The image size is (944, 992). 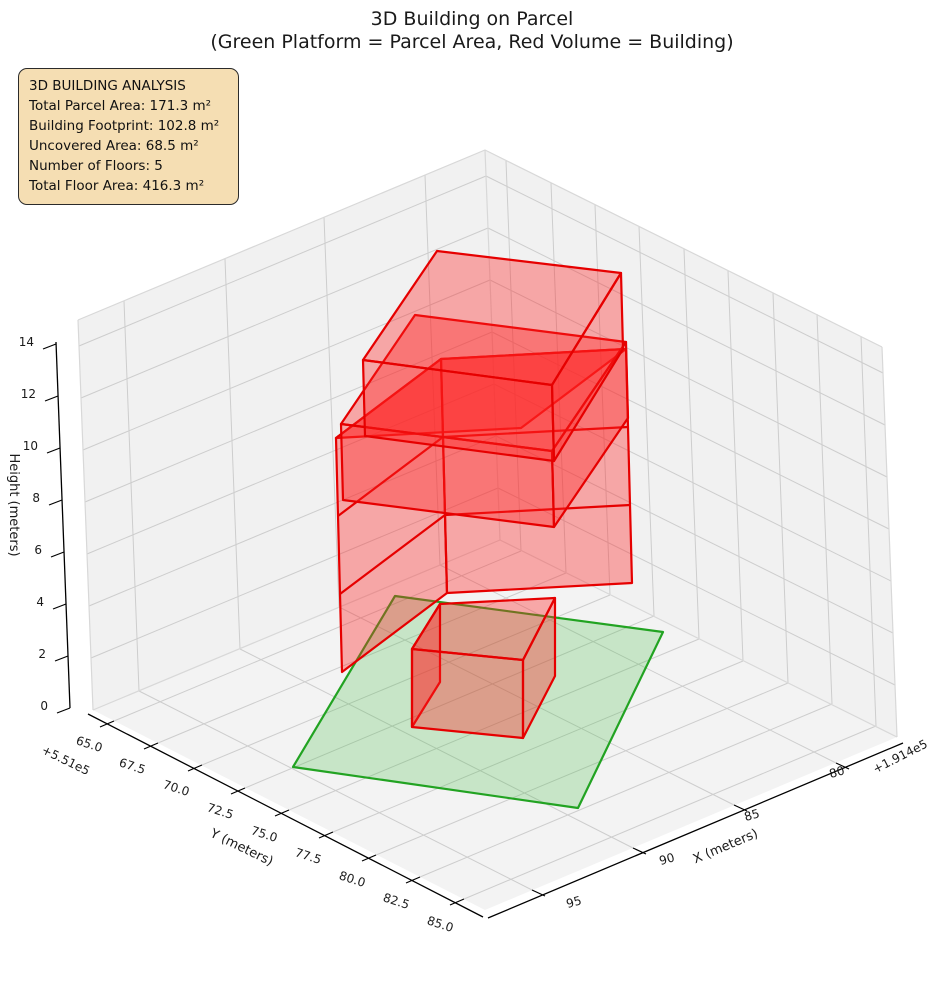 I want to click on pane-floor-back-right-edge, so click(x=698, y=638).